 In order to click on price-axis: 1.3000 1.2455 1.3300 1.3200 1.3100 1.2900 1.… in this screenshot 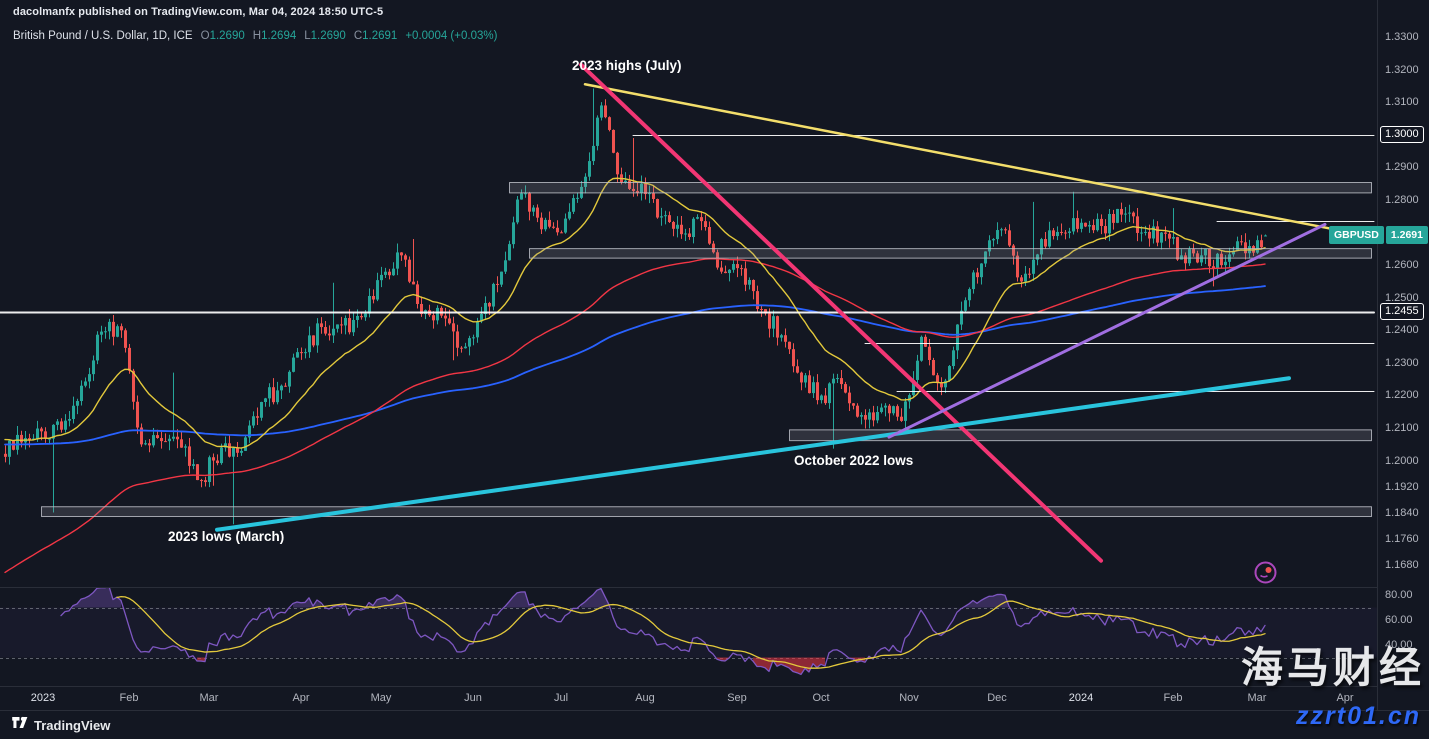, I will do `click(1403, 355)`.